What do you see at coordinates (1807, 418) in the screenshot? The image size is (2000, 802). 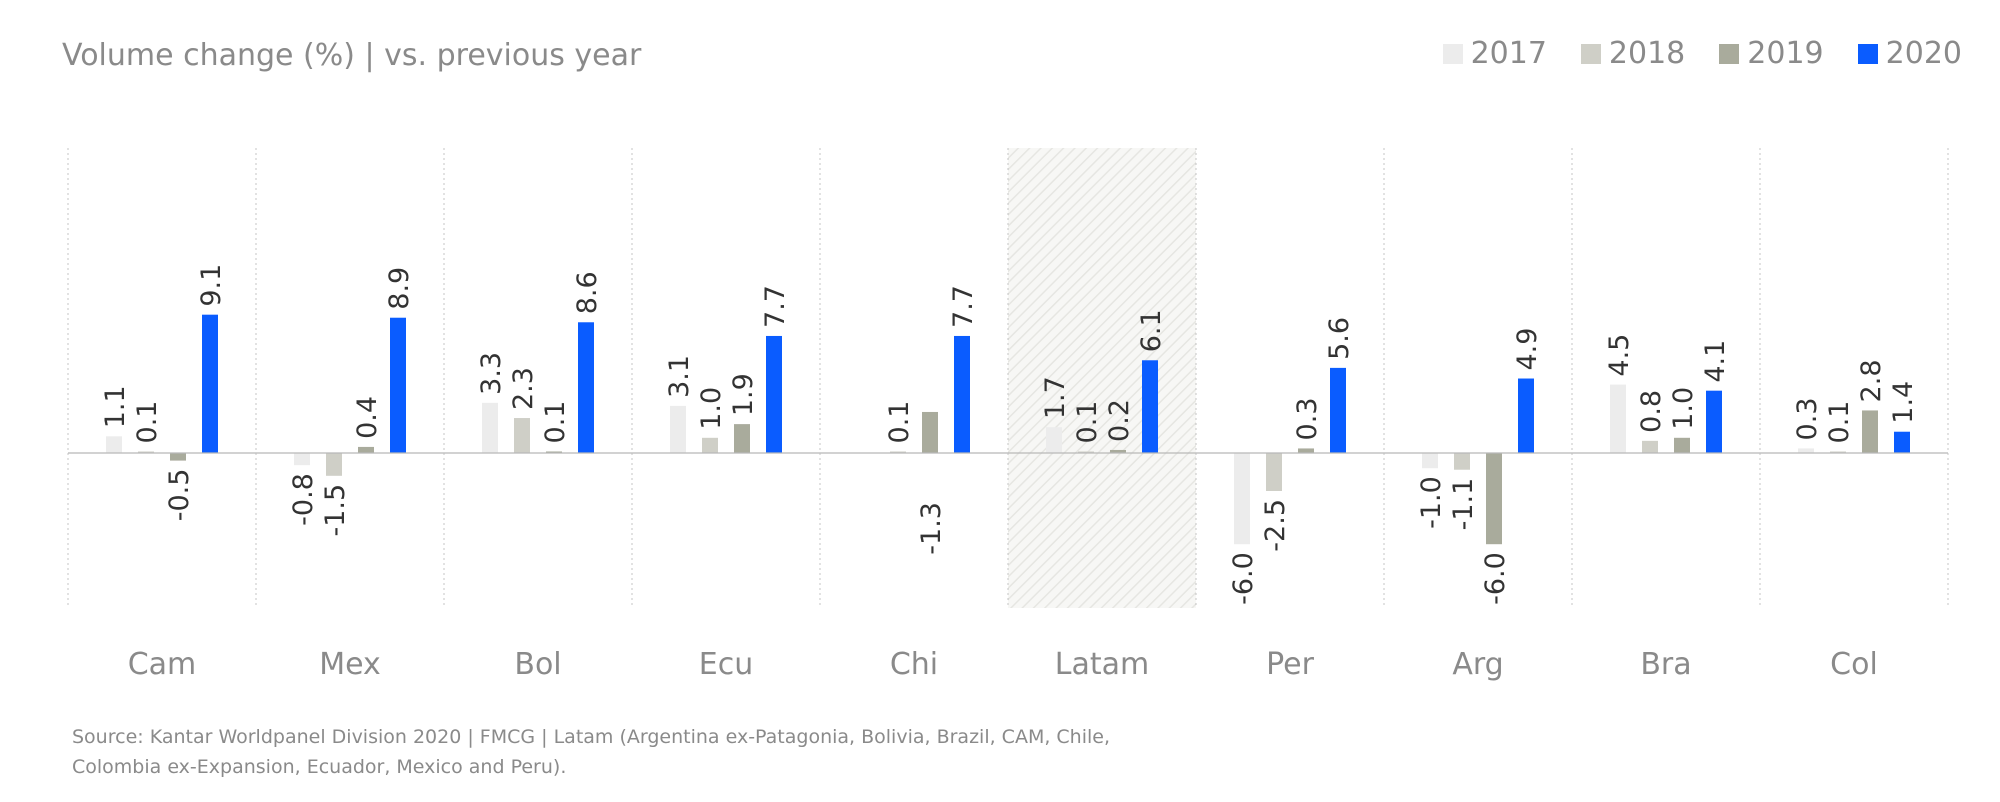 I see `value-label-col-2017: 0.3` at bounding box center [1807, 418].